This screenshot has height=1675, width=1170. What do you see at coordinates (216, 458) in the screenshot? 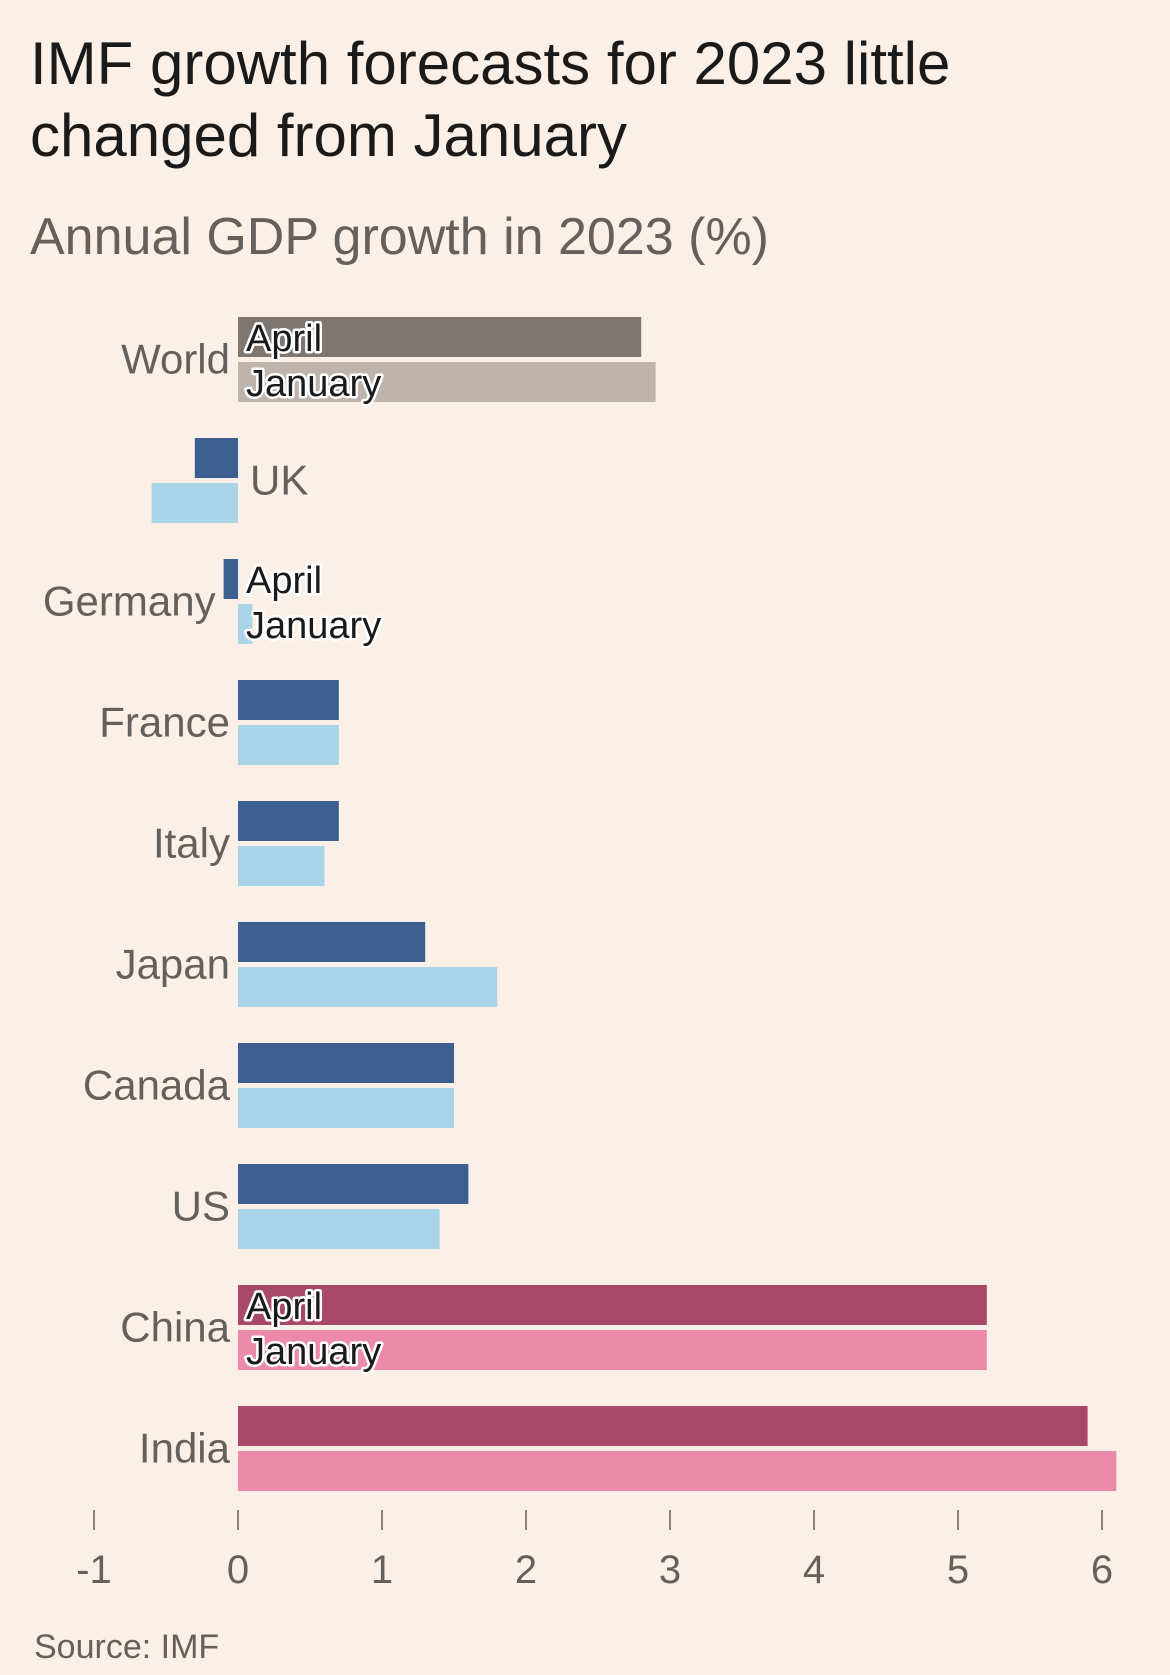
I see `bar-uk-april` at bounding box center [216, 458].